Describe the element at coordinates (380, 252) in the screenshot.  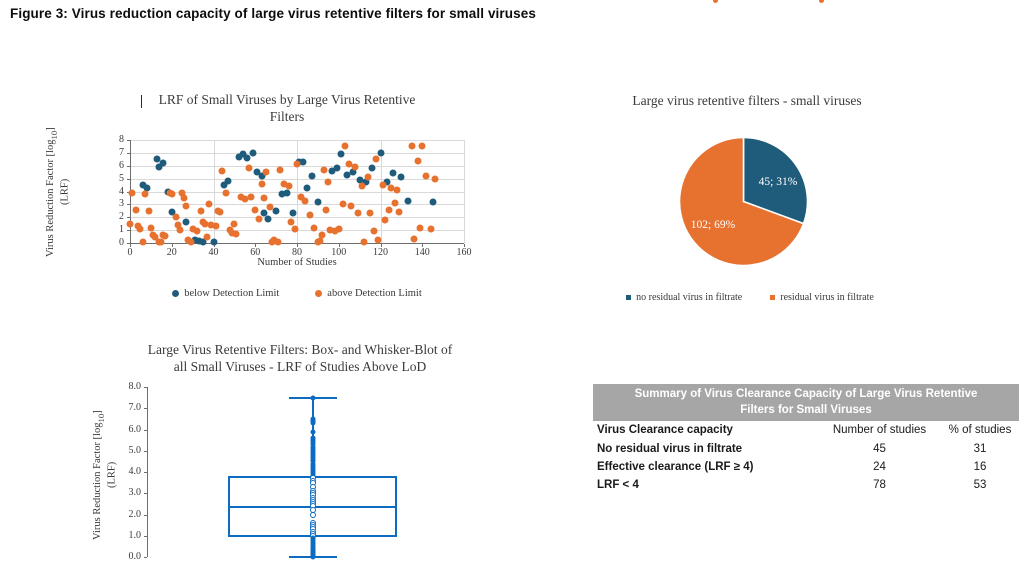
I see `x-tick-label: 120` at that location.